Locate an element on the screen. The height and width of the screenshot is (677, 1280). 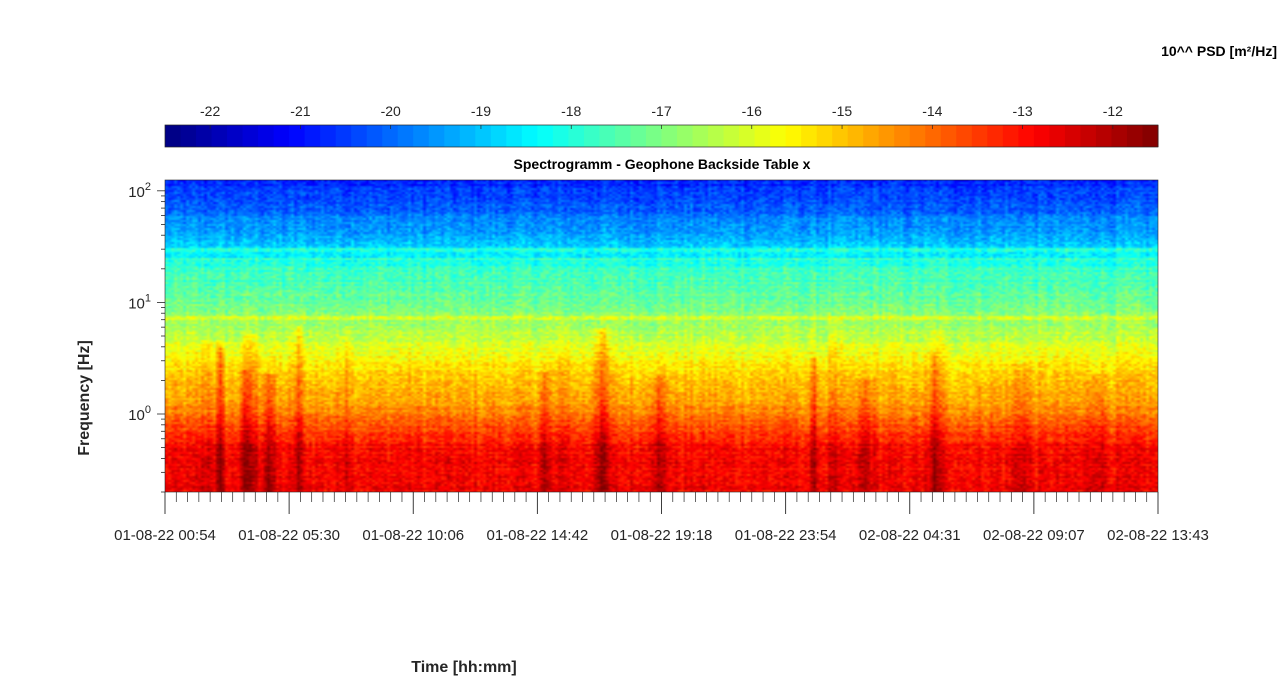
colorbar-tick-label: -13 is located at coordinates (1022, 111).